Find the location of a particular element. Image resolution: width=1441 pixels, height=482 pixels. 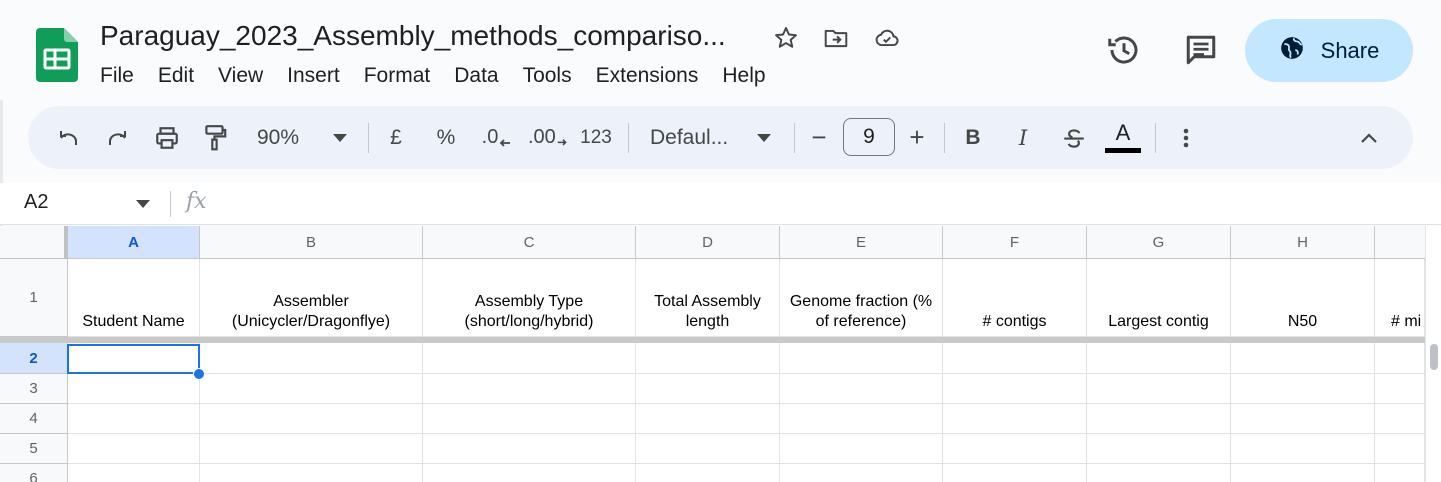

cell-e4 is located at coordinates (861, 419).